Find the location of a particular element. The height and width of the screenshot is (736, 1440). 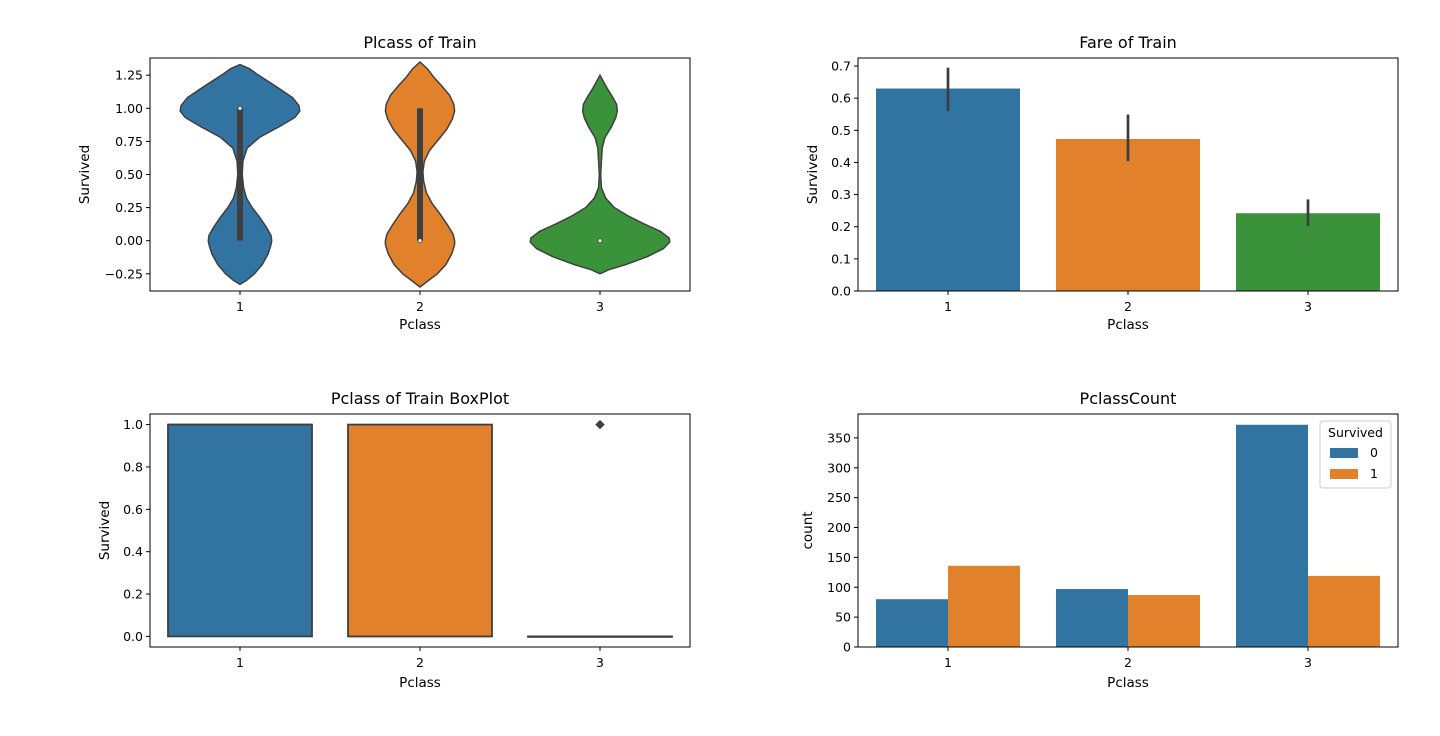

y-tick-label: −0.25 is located at coordinates (124, 273).